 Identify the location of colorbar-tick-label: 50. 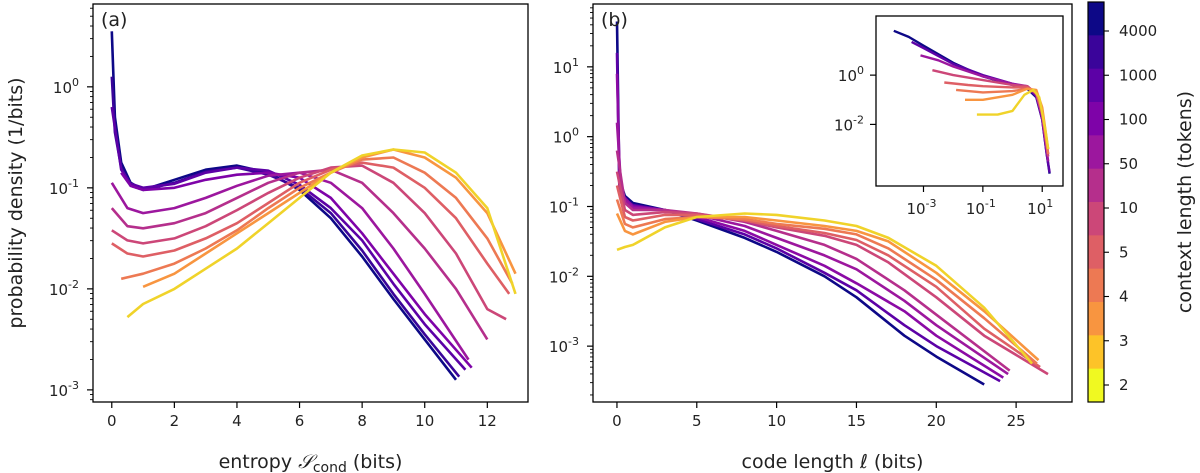
(1128, 164).